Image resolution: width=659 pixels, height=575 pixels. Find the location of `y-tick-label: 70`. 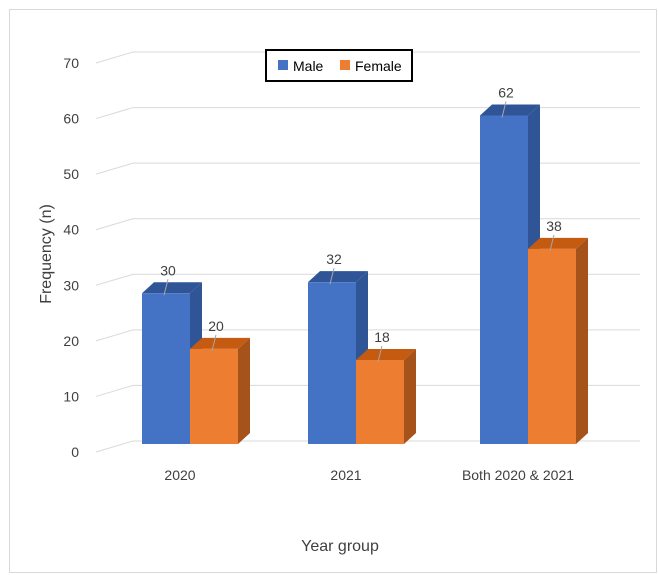

y-tick-label: 70 is located at coordinates (71, 63).